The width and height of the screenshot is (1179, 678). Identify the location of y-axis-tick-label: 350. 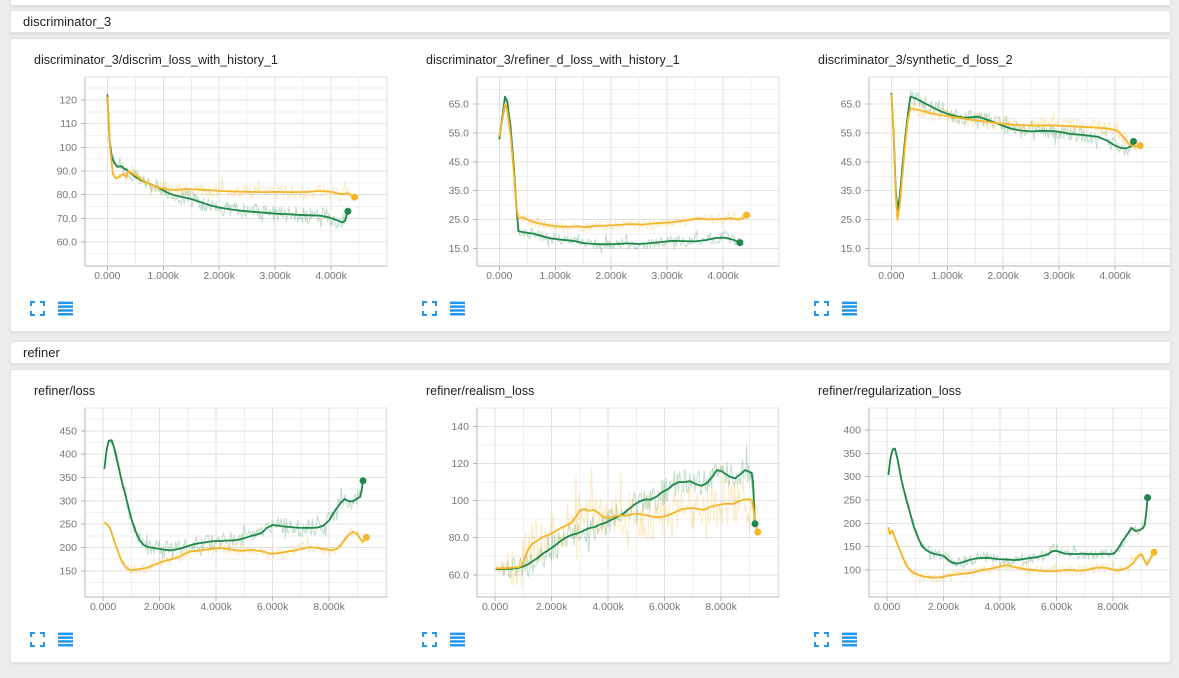
(852, 454).